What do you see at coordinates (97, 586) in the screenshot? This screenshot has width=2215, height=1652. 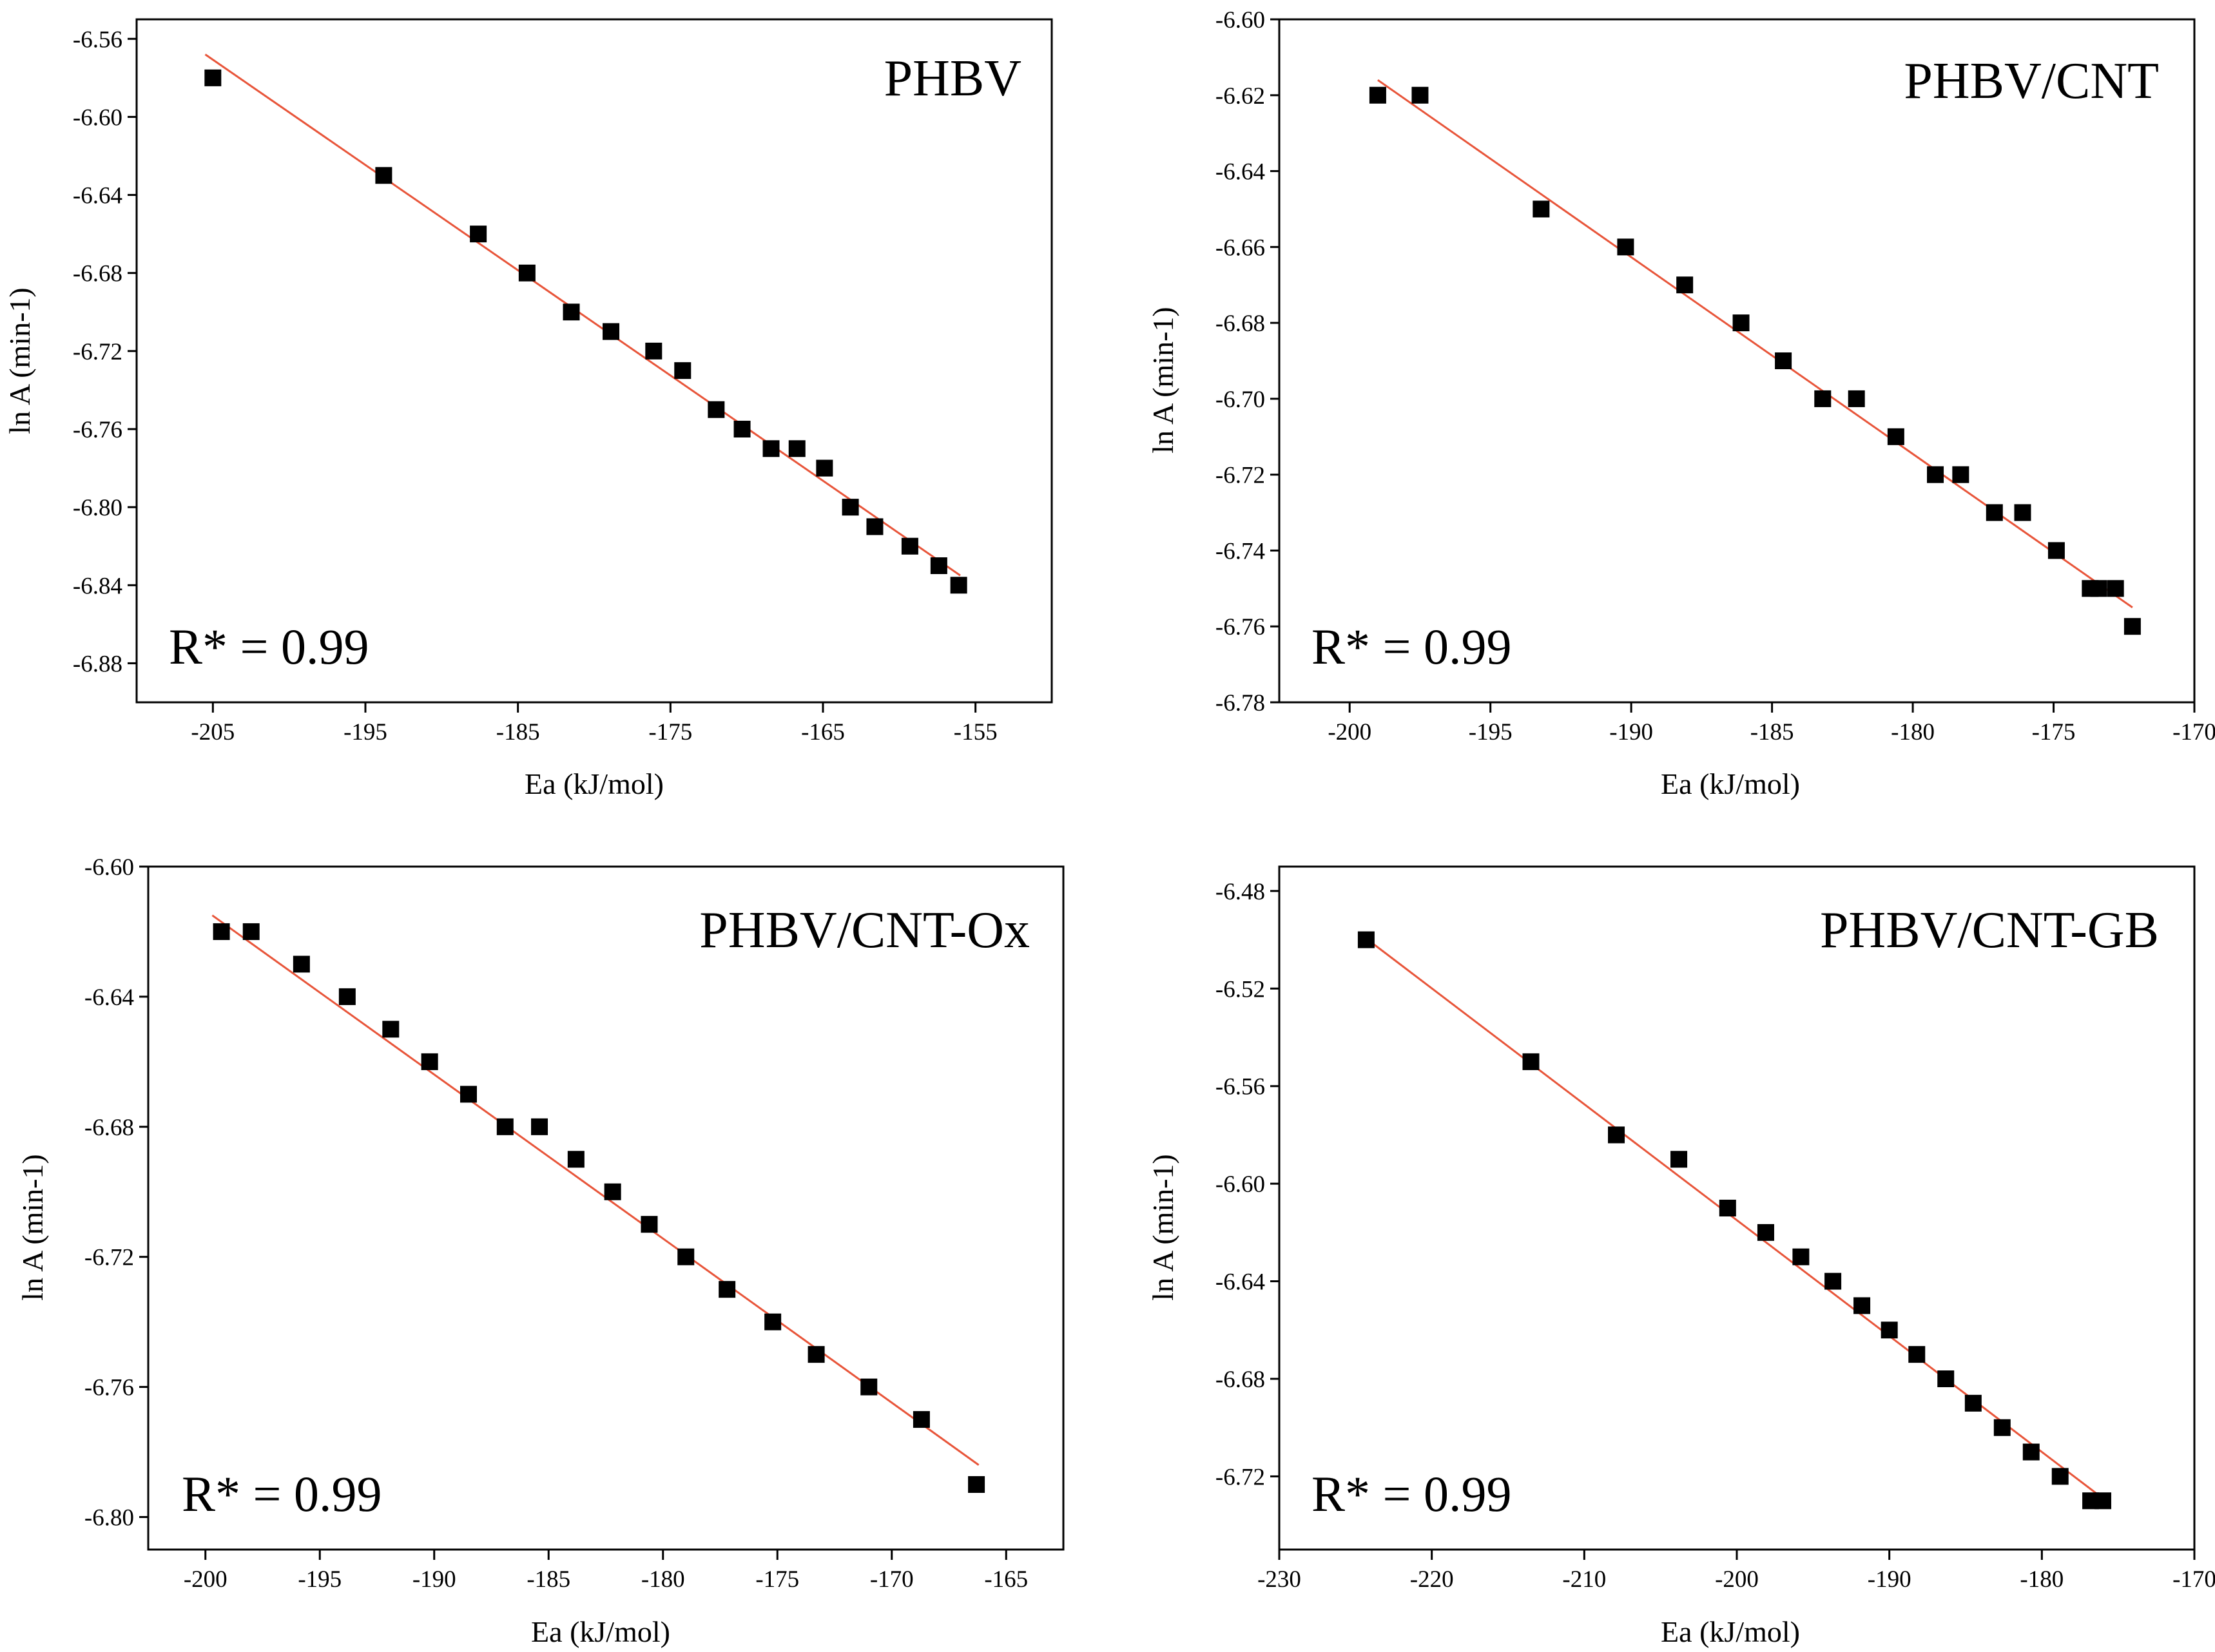 I see `y-tick-label: -6.84` at bounding box center [97, 586].